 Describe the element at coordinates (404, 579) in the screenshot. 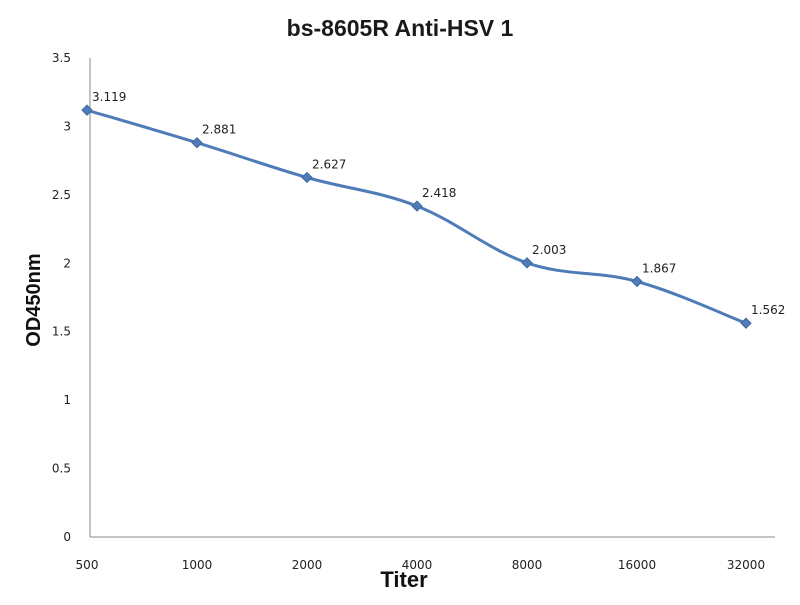

I see `x-axis-title: Titer` at that location.